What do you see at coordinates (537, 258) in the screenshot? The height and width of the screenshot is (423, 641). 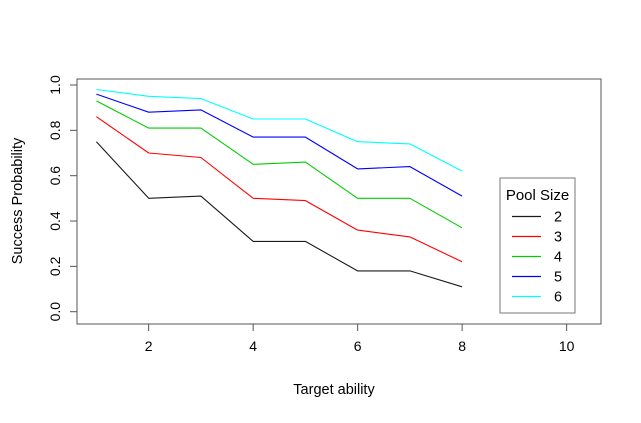 I see `legend-entries: 2 3 4 5 6` at bounding box center [537, 258].